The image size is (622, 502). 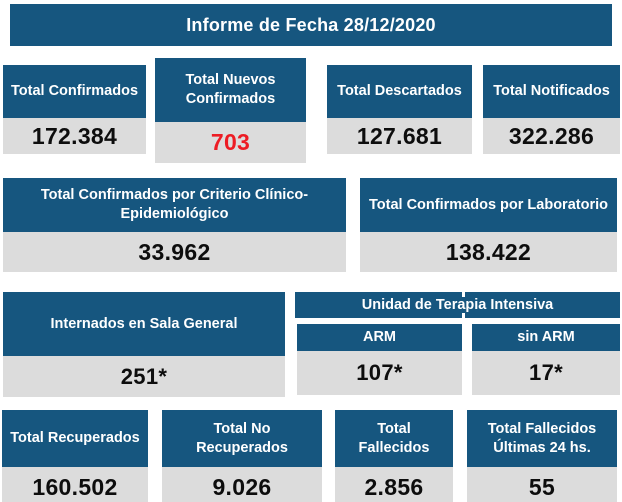 I want to click on card-confirmados-laboratorio-label: Total Confirmados por Laboratorio, so click(x=488, y=205).